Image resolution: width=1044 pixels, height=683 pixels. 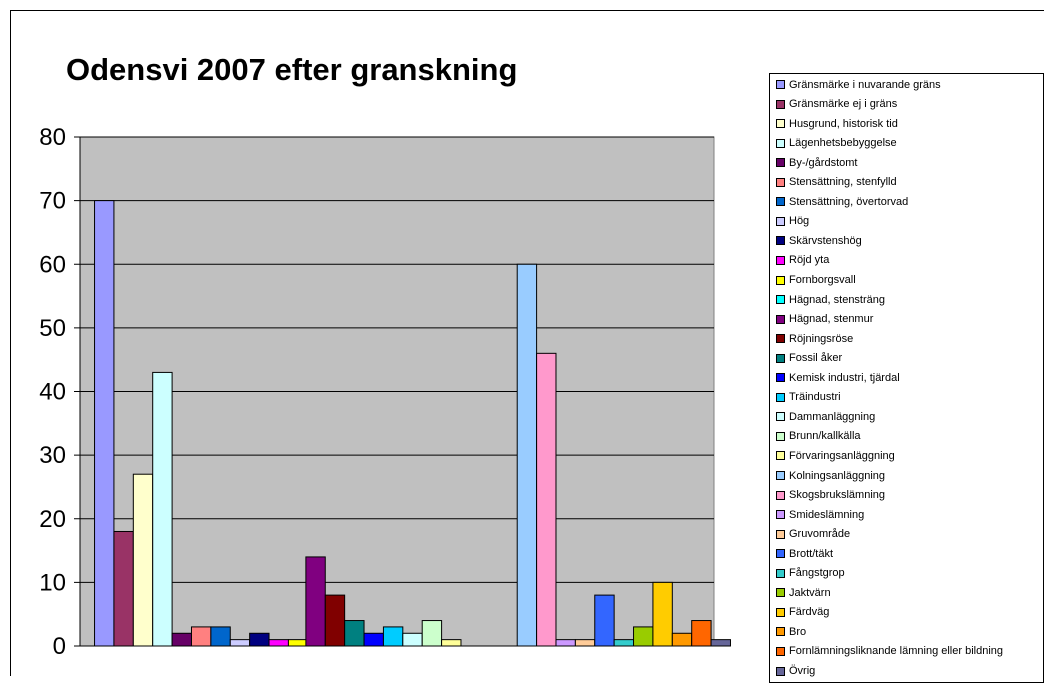 I want to click on legend-item: Hög, so click(x=792, y=221).